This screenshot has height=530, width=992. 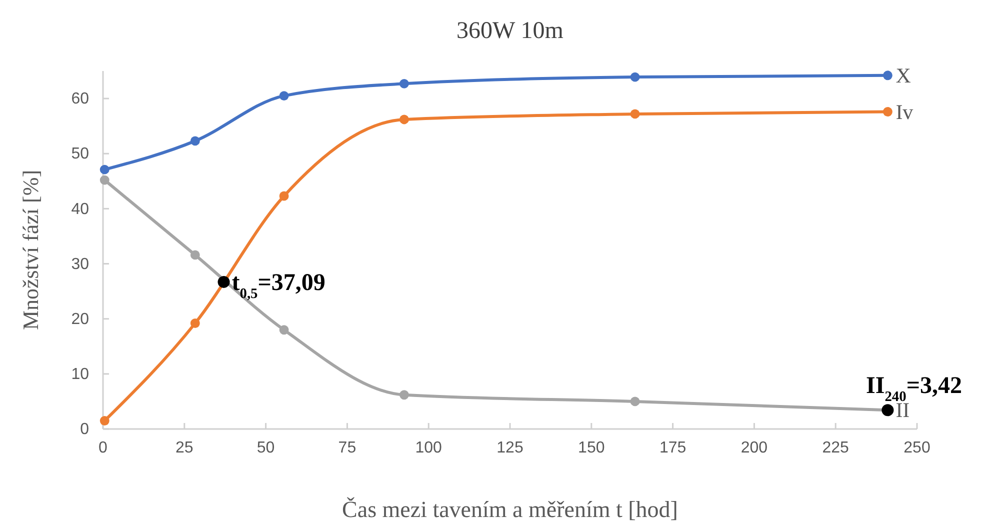 What do you see at coordinates (917, 447) in the screenshot?
I see `x-tick-label: 250` at bounding box center [917, 447].